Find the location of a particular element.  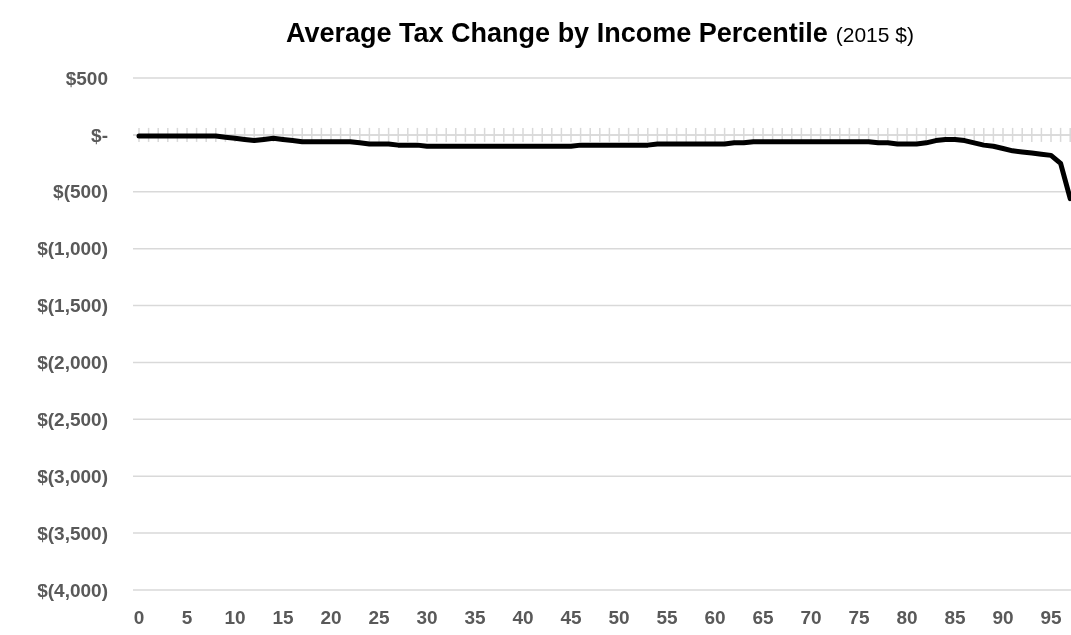

chart-title: Average Tax Change by Income Percentile is located at coordinates (557, 33).